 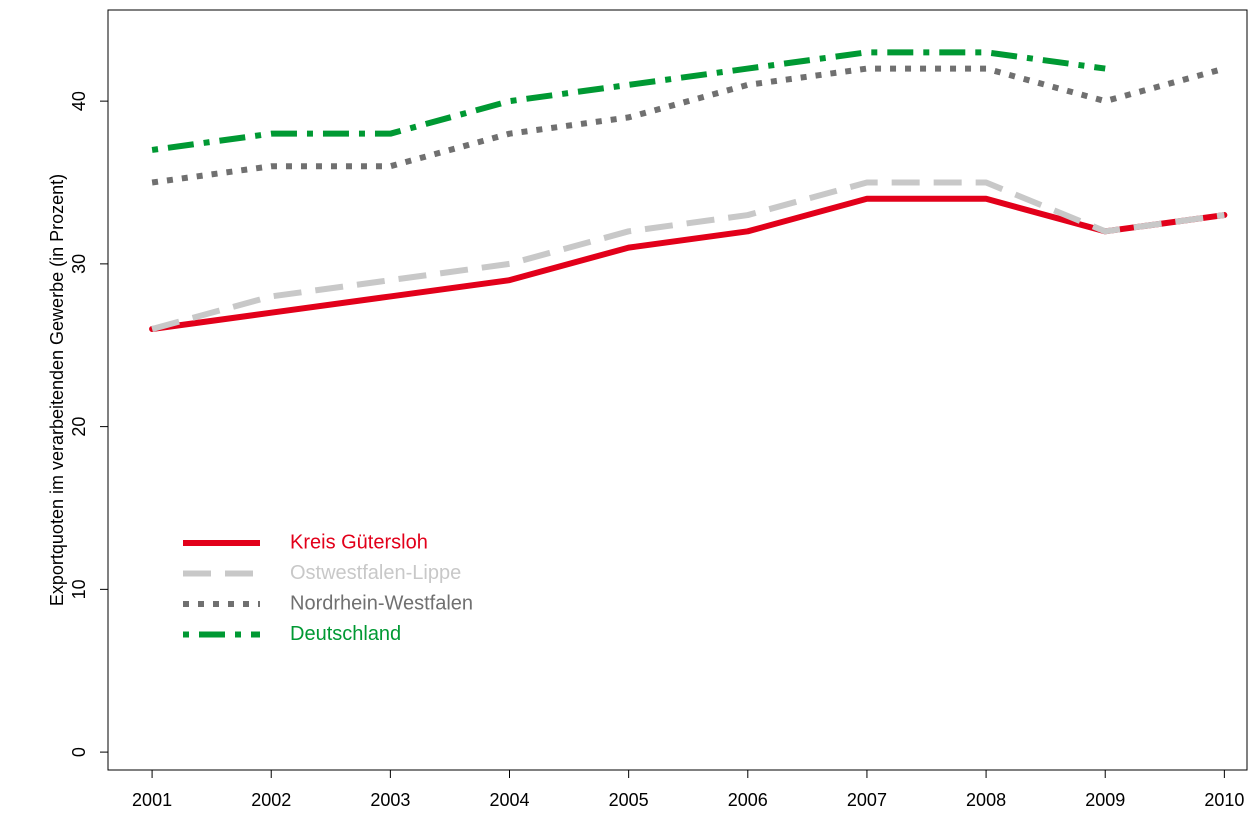 What do you see at coordinates (629, 800) in the screenshot?
I see `x-tick-label: 2005` at bounding box center [629, 800].